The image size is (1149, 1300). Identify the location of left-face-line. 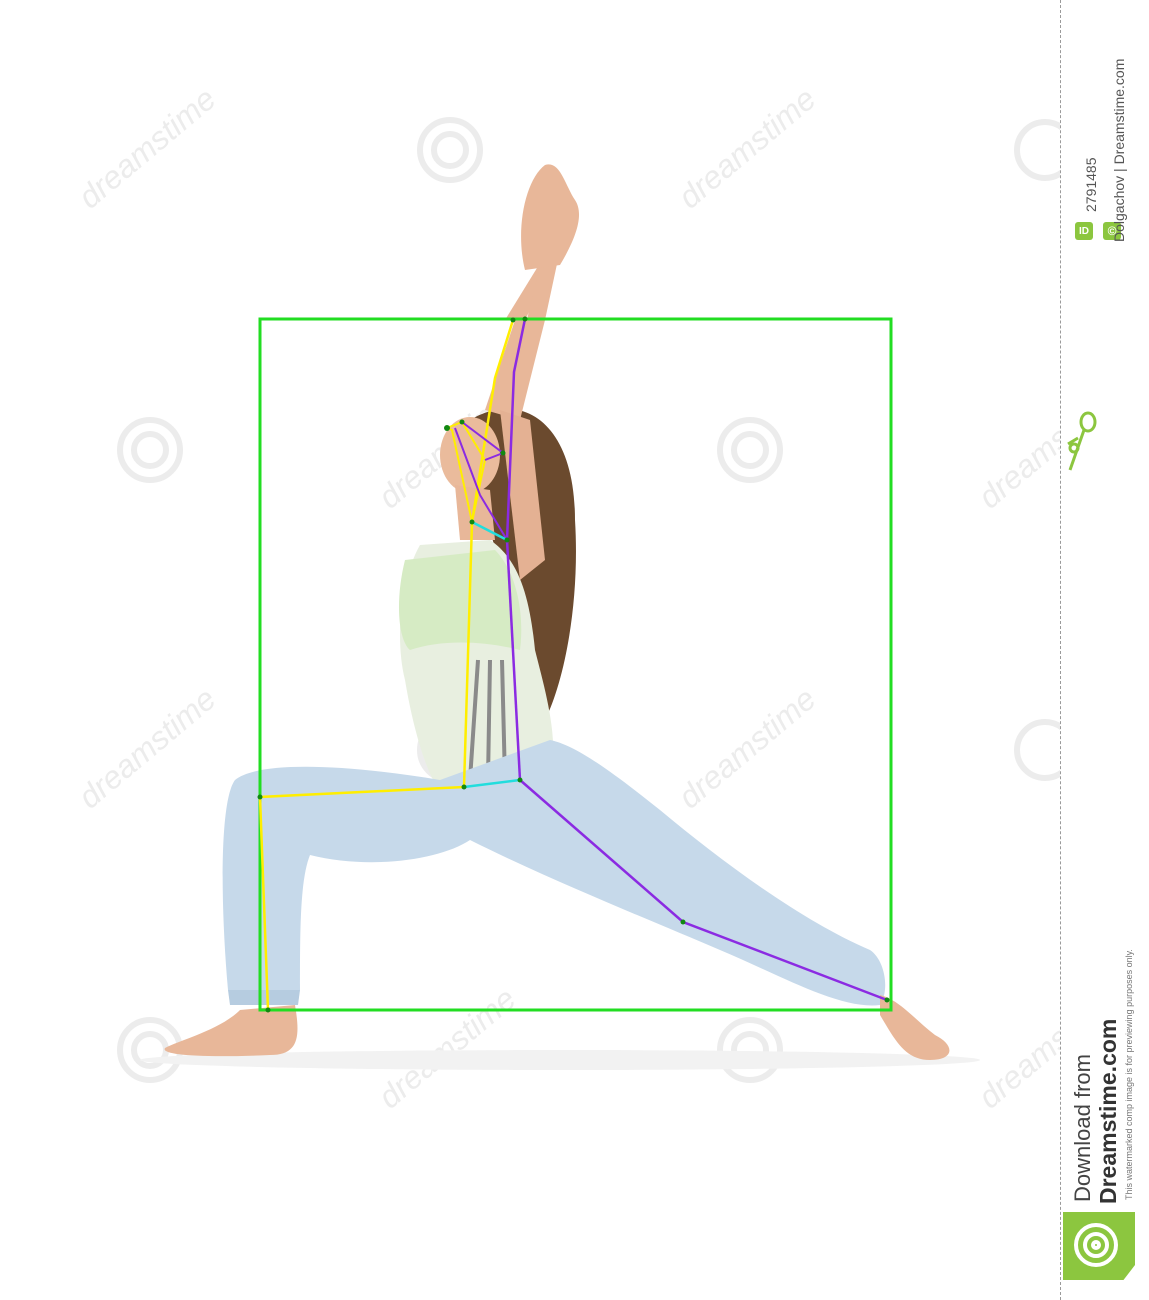
(465, 471).